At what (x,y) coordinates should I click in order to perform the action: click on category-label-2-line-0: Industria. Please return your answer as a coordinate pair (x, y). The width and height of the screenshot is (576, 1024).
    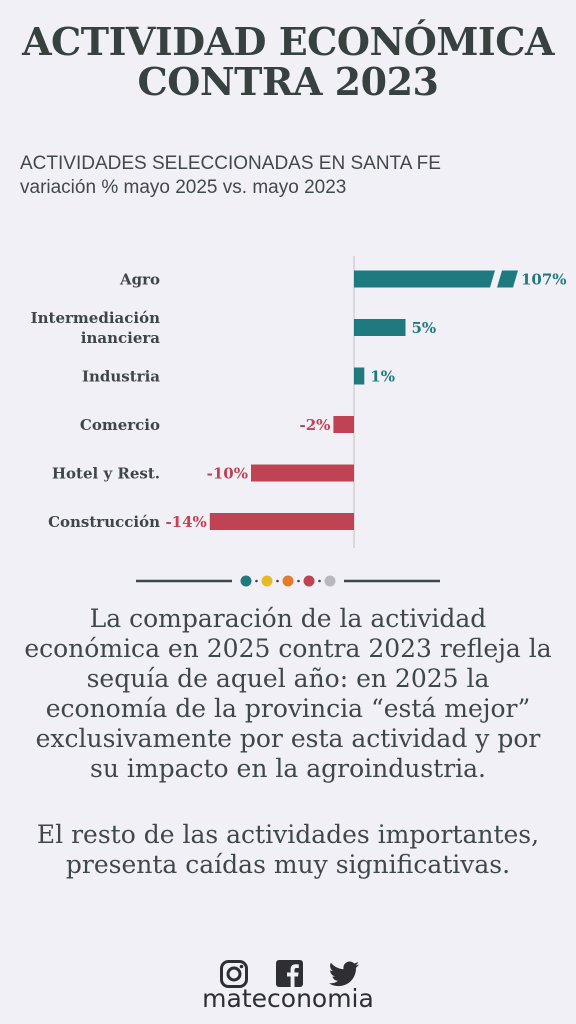
    Looking at the image, I should click on (121, 377).